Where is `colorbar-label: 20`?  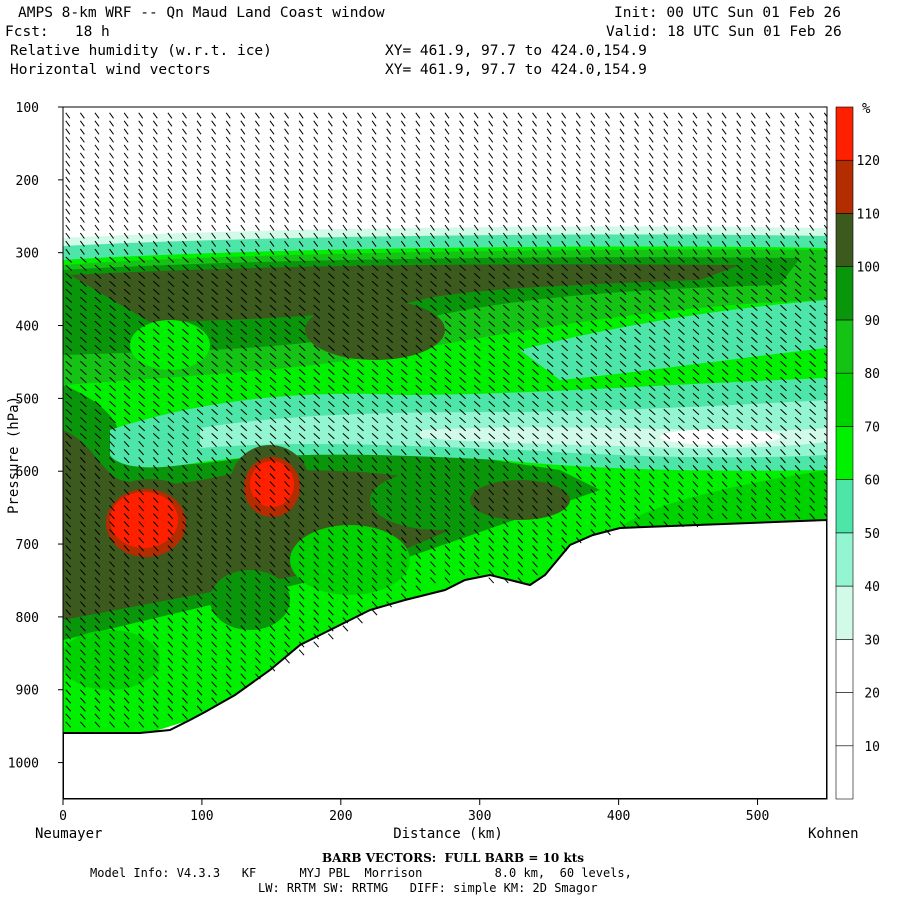 colorbar-label: 20 is located at coordinates (872, 694).